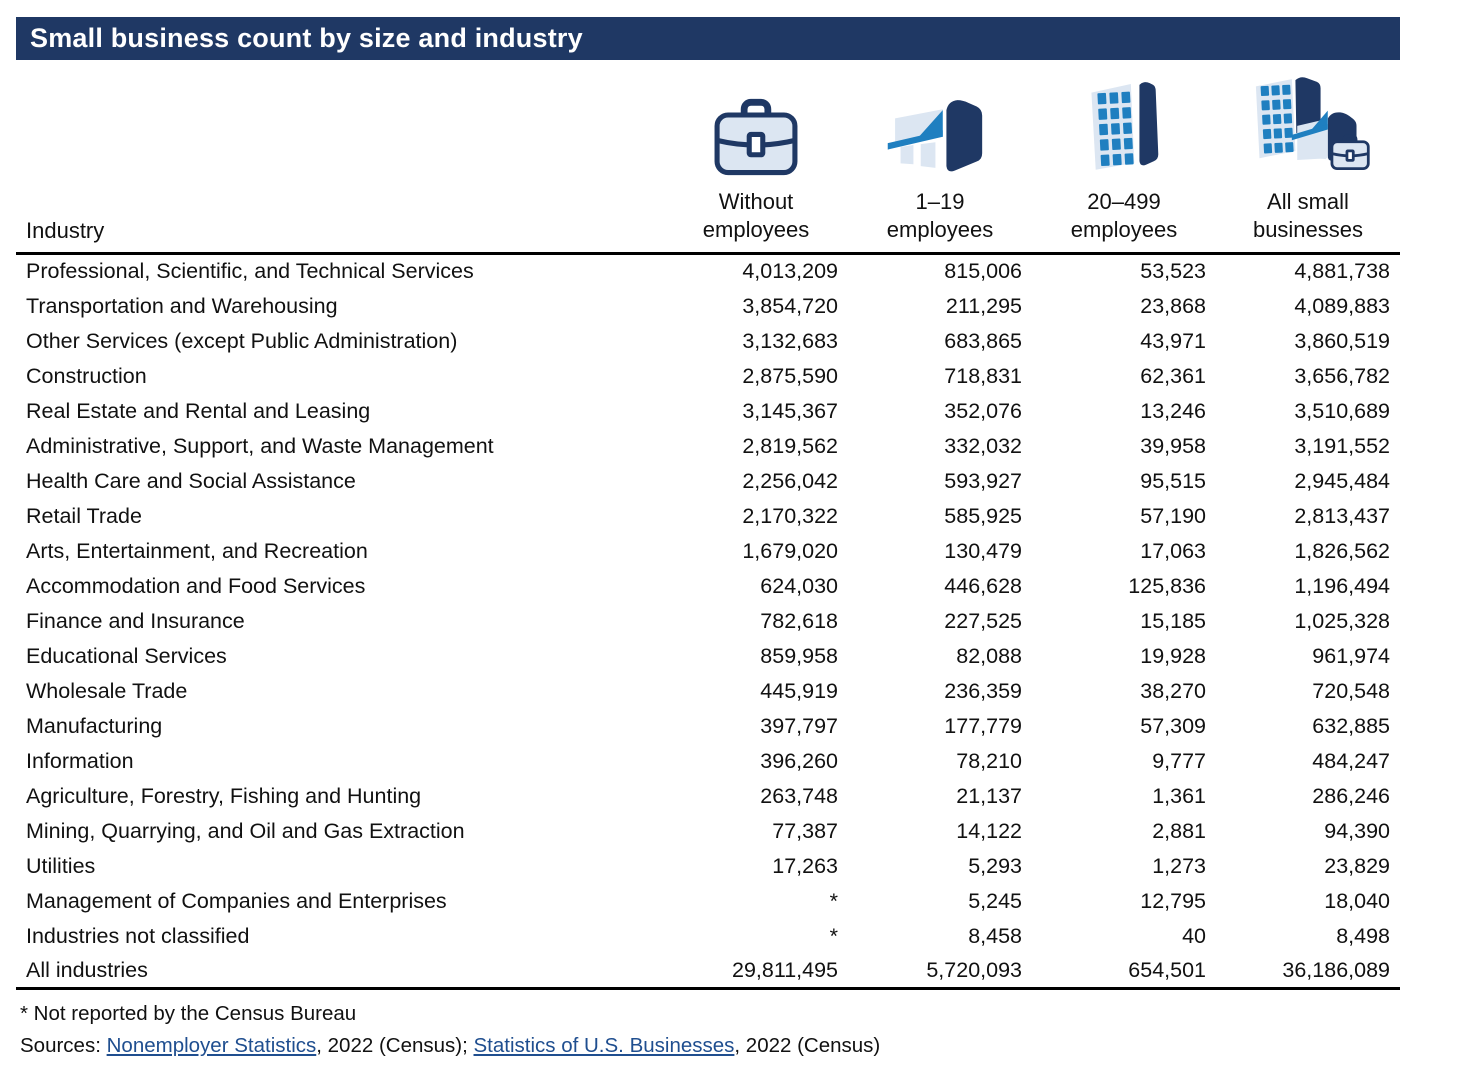 This screenshot has height=1080, width=1460. Describe the element at coordinates (1124, 160) in the screenshot. I see `column-header-20-499-employees: 20–499 employees` at that location.